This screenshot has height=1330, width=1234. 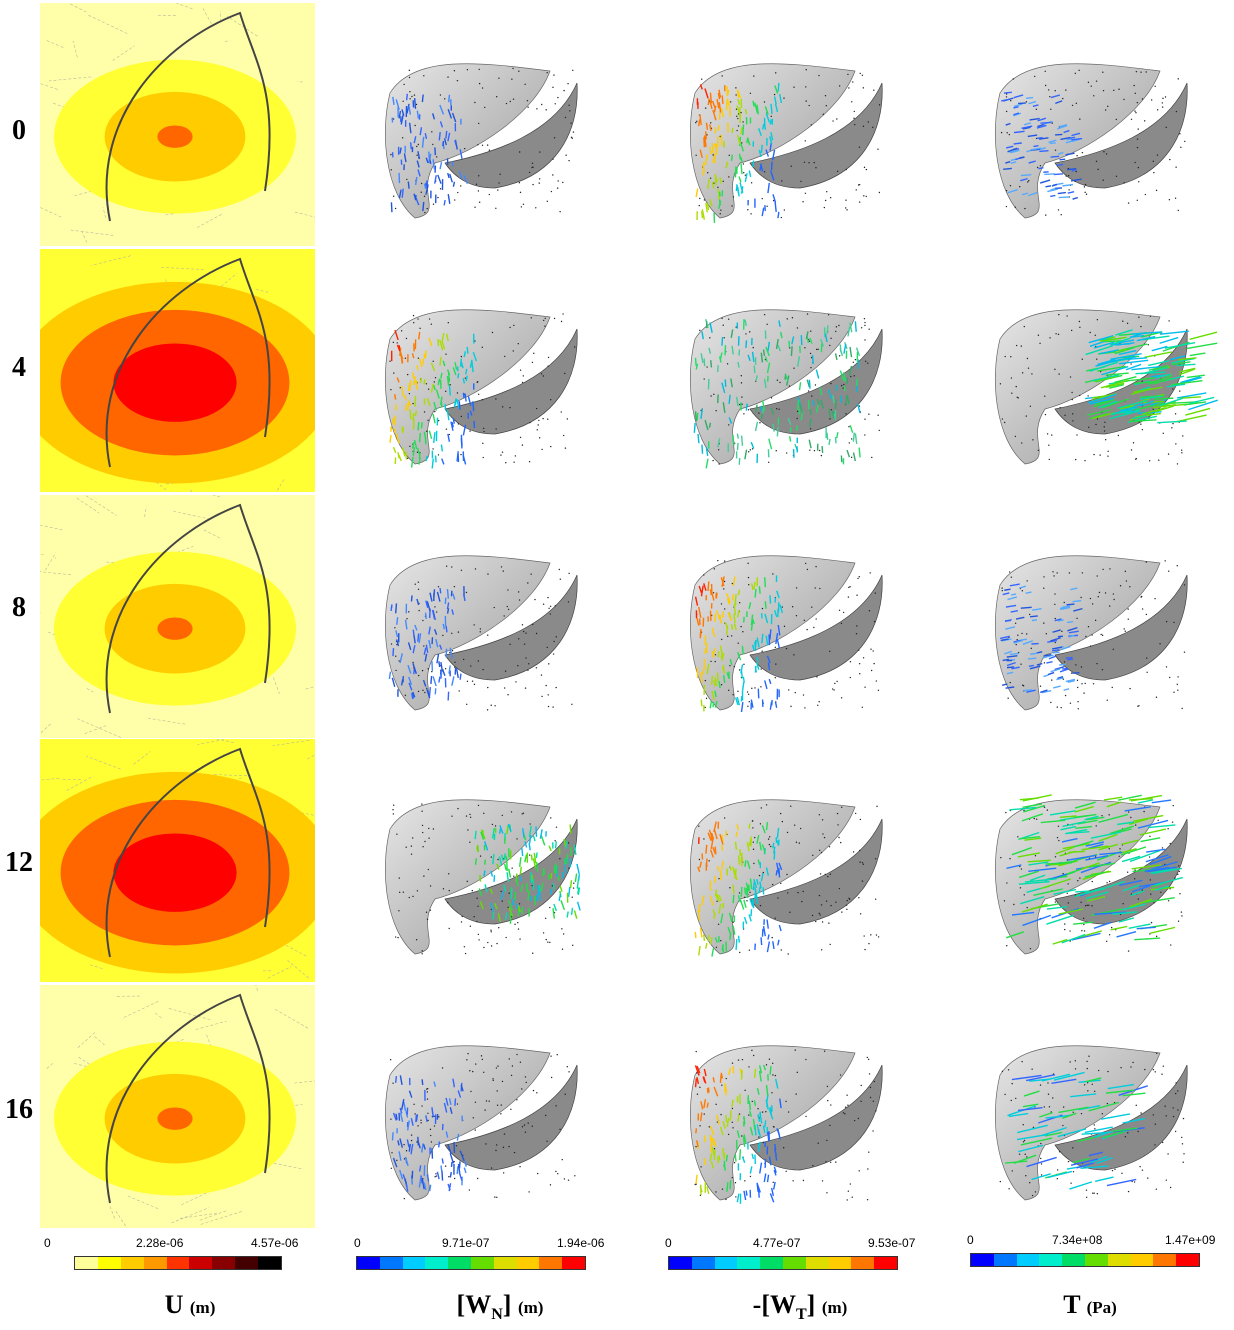 I want to click on colorbar-u-tick-max: 4.57e-06, so click(x=275, y=1243).